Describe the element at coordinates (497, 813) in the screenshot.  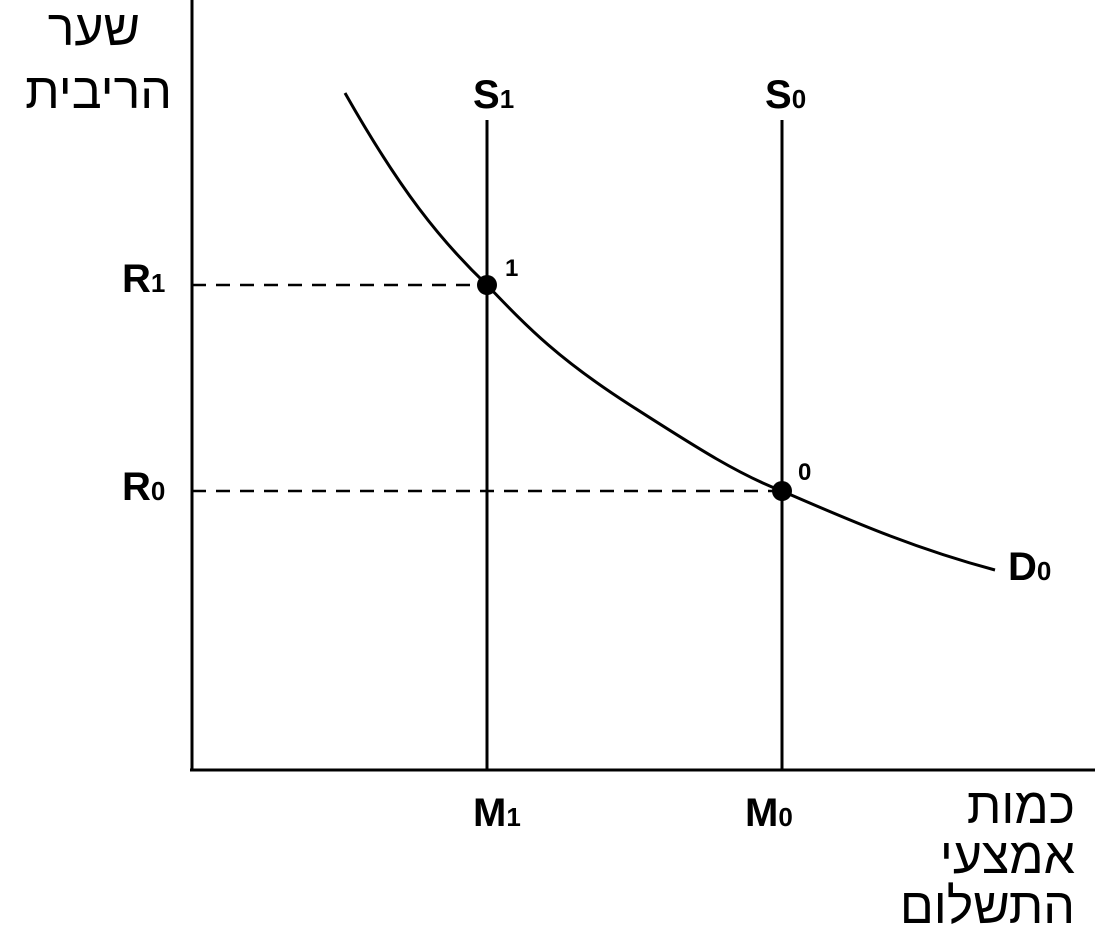
I see `quantity-label: M1` at that location.